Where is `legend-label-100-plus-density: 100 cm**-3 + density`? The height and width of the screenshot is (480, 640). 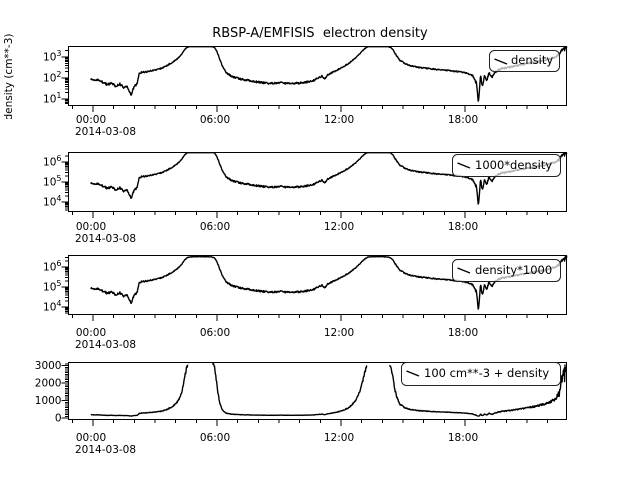
legend-label-100-plus-density: 100 cm**-3 + density is located at coordinates (487, 373).